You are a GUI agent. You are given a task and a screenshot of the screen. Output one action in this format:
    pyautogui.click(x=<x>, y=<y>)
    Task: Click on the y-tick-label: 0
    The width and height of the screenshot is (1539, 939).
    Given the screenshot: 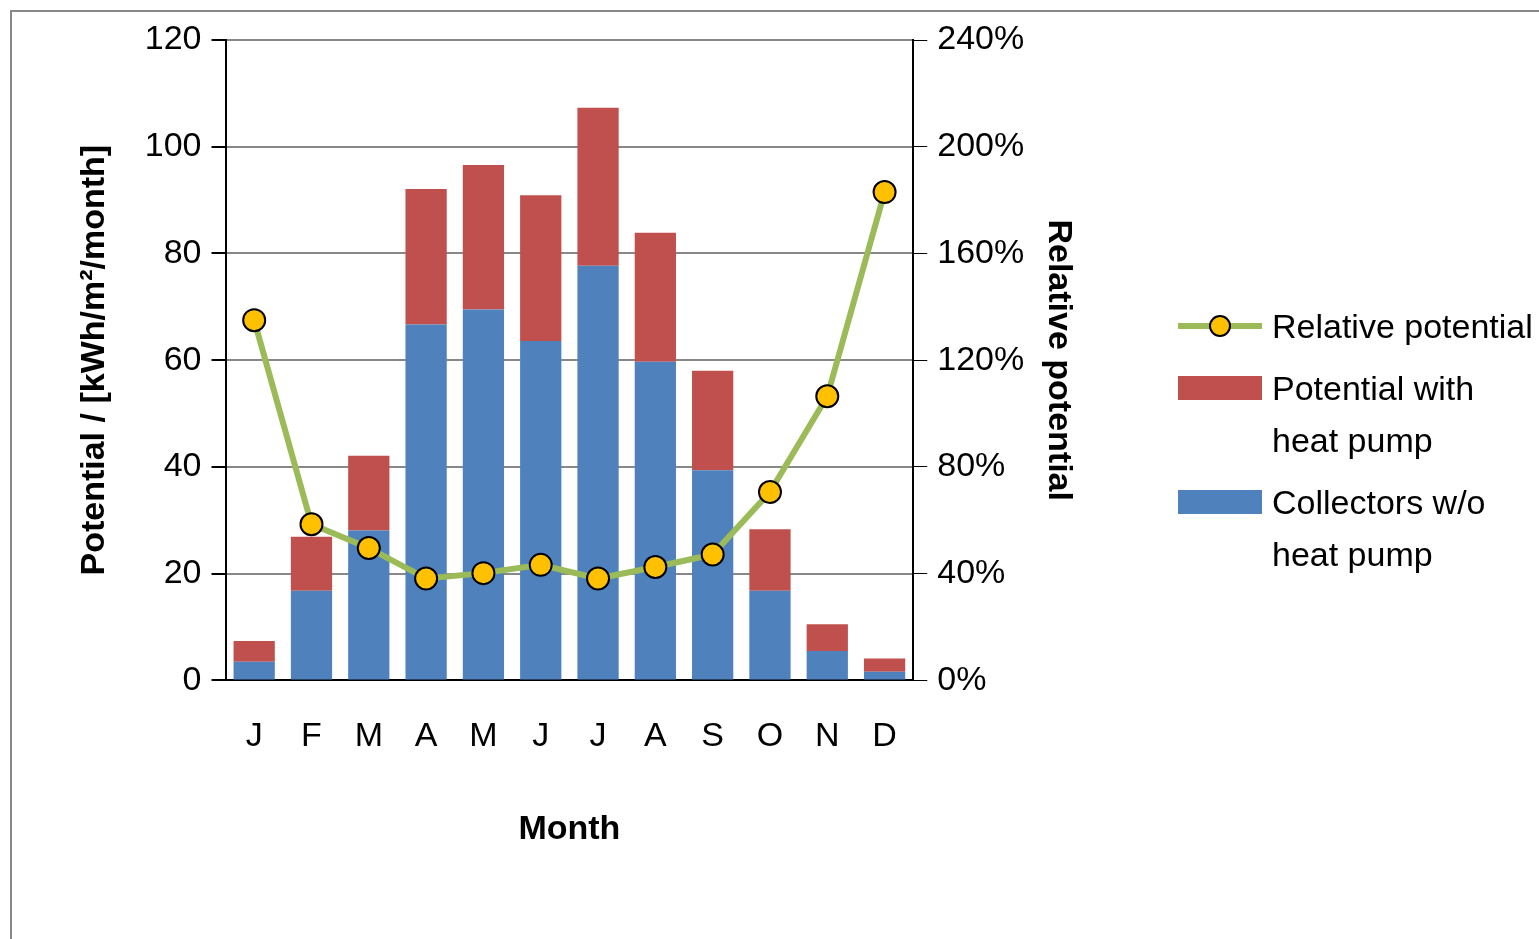 What is the action you would take?
    pyautogui.click(x=192, y=677)
    